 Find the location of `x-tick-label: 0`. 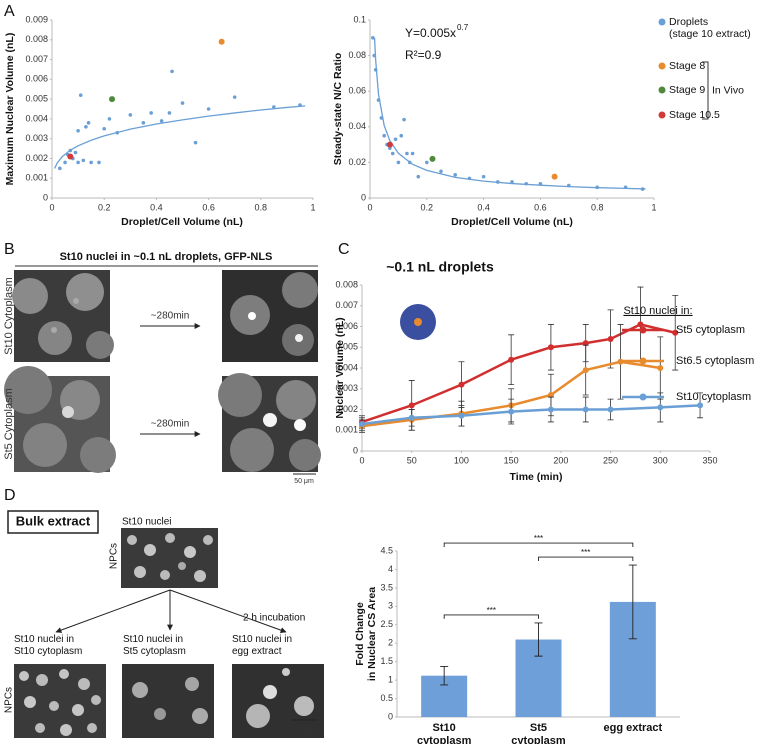

x-tick-label: 0 is located at coordinates (369, 207).